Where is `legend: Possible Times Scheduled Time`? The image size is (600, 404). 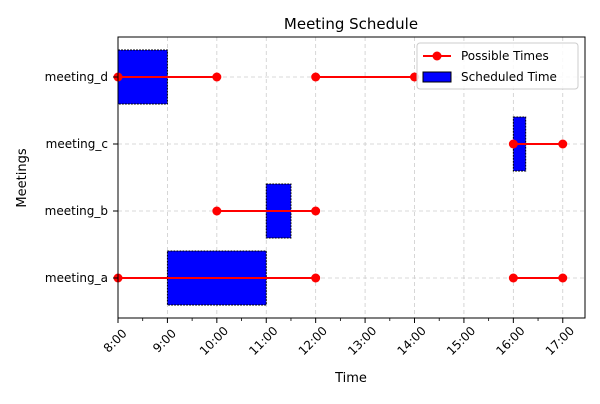
legend: Possible Times Scheduled Time is located at coordinates (497, 66).